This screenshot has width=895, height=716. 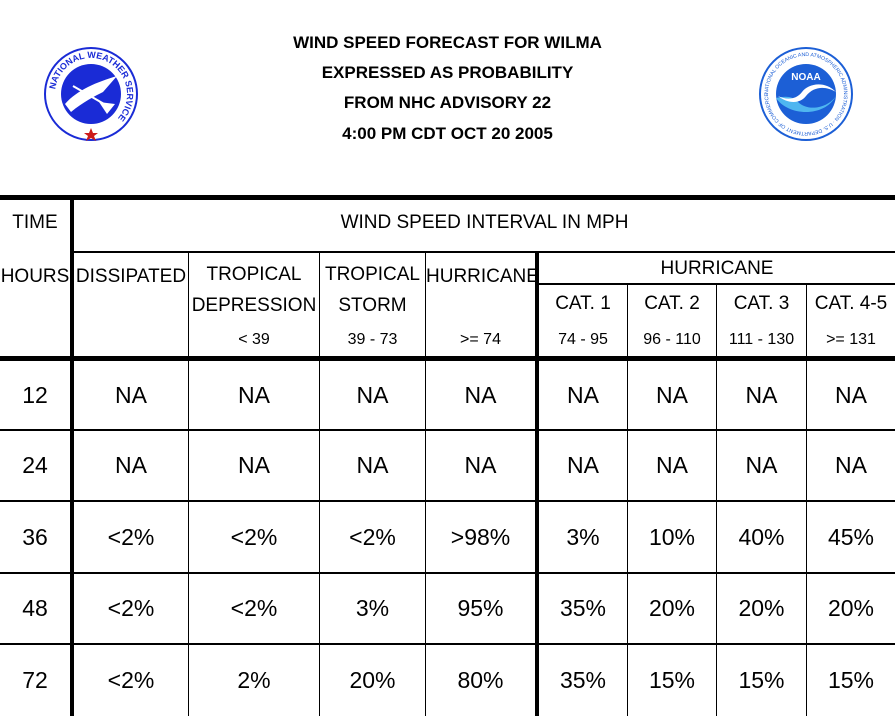 What do you see at coordinates (372, 305) in the screenshot?
I see `col-header-ts-line2: STORM` at bounding box center [372, 305].